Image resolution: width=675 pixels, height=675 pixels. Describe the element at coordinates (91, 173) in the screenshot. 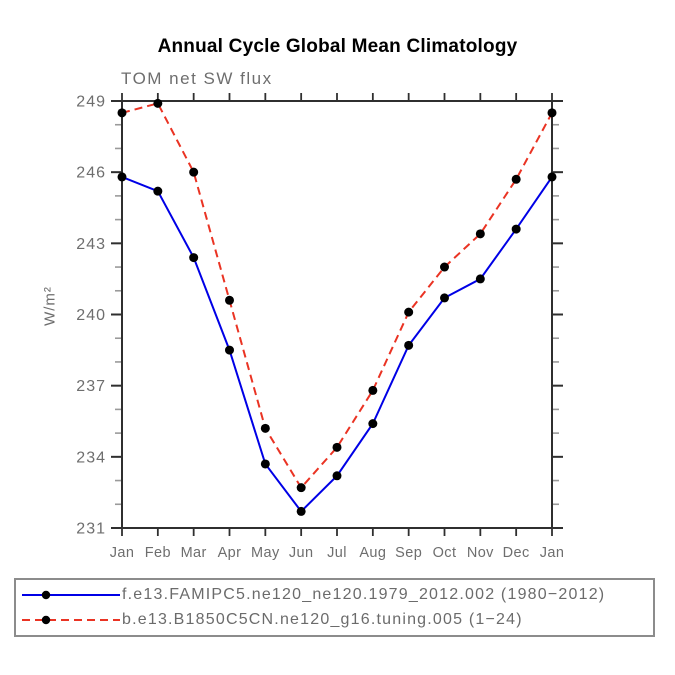

I see `y-axis-tick-label: 246` at that location.